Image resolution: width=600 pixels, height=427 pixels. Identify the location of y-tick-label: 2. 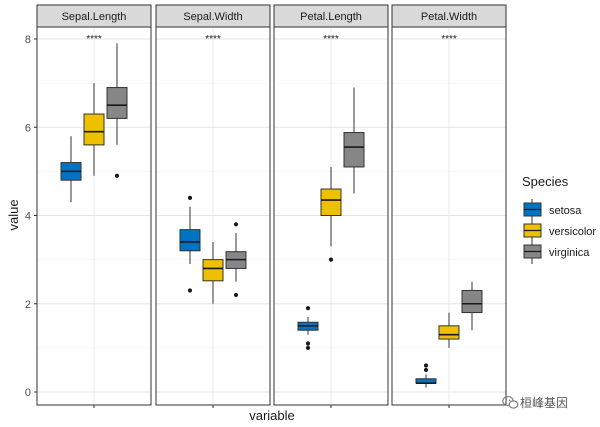
(28, 305).